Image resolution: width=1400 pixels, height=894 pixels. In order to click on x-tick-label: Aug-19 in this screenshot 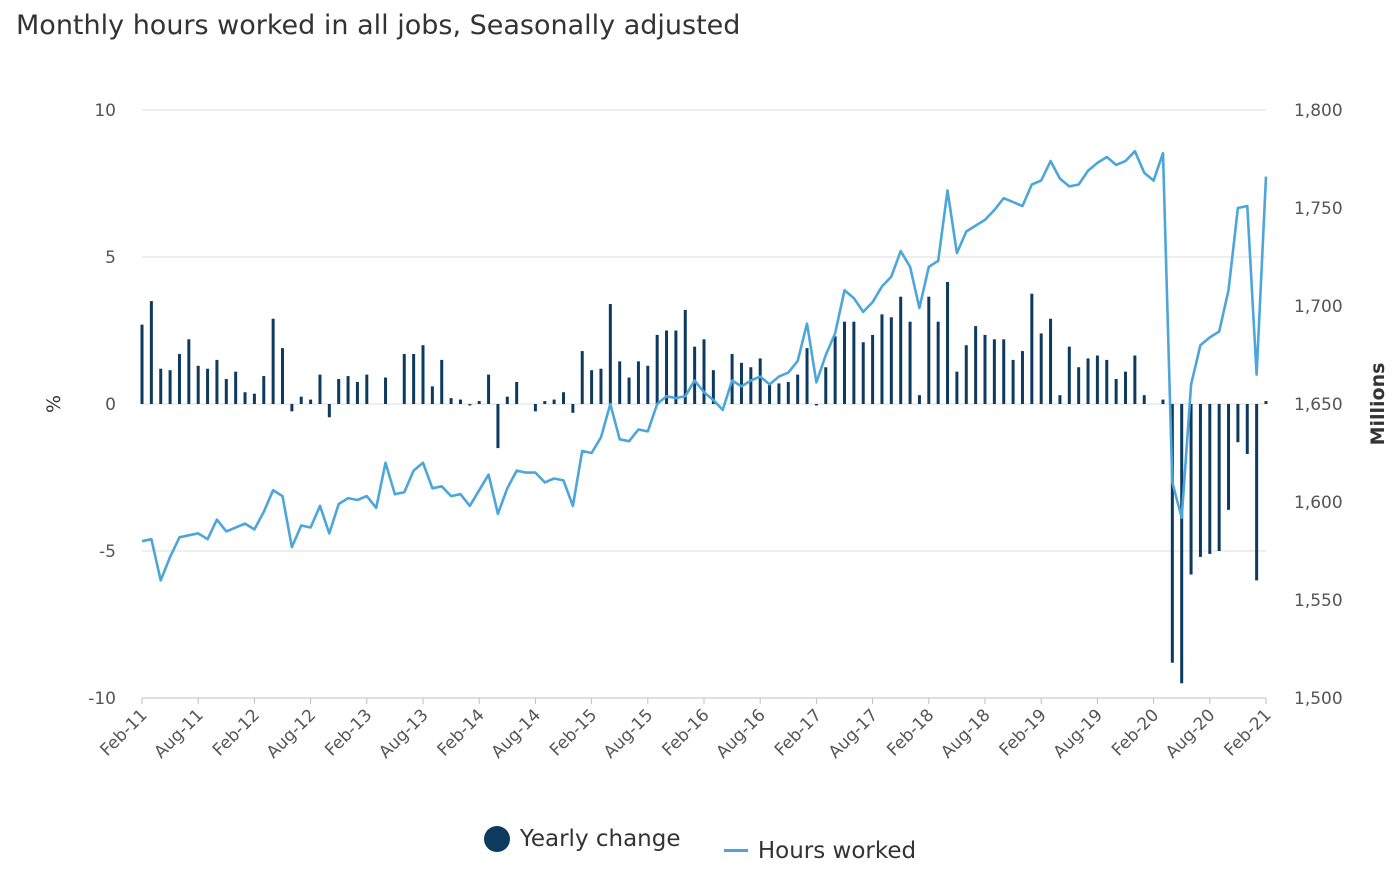, I will do `click(1078, 733)`.